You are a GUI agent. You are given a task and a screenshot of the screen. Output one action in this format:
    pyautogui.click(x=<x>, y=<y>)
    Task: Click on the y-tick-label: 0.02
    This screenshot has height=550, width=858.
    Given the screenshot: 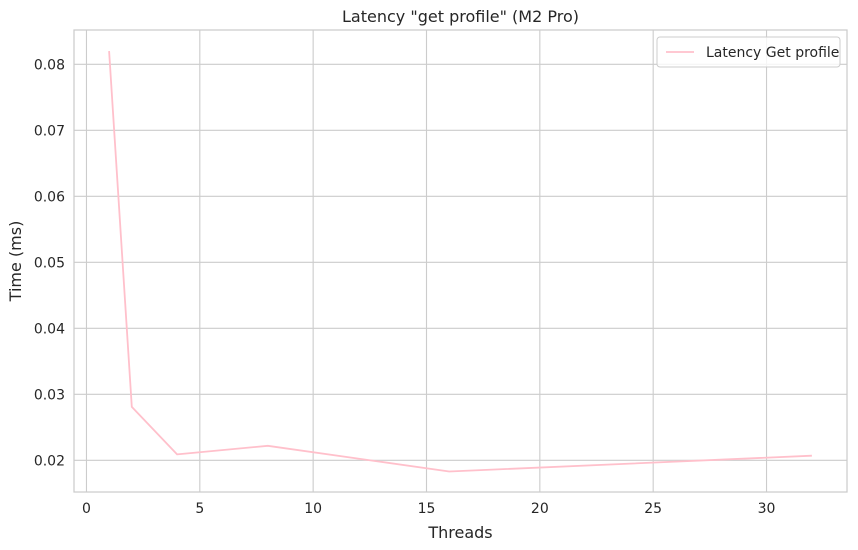 What is the action you would take?
    pyautogui.click(x=49, y=461)
    